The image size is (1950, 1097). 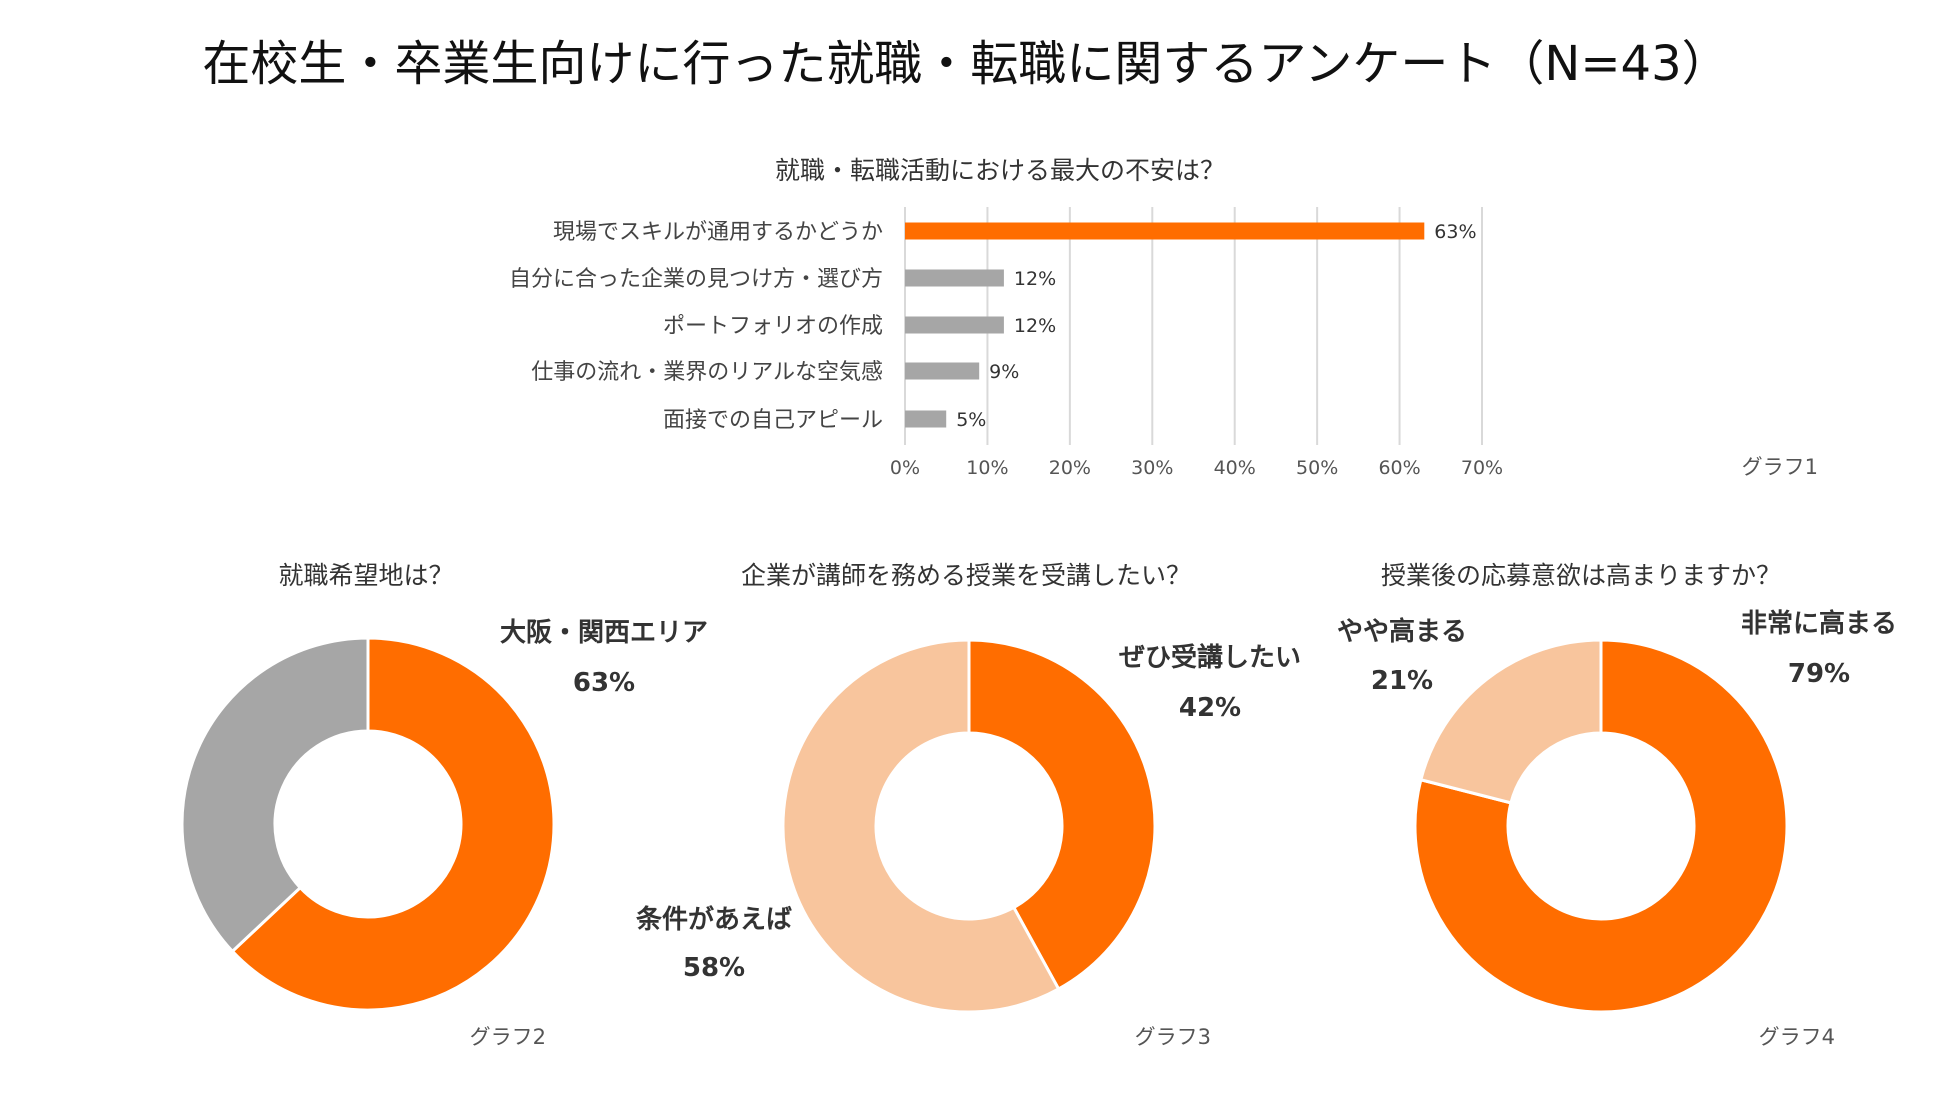 What do you see at coordinates (987, 468) in the screenshot?
I see `x-tick-label: 10%` at bounding box center [987, 468].